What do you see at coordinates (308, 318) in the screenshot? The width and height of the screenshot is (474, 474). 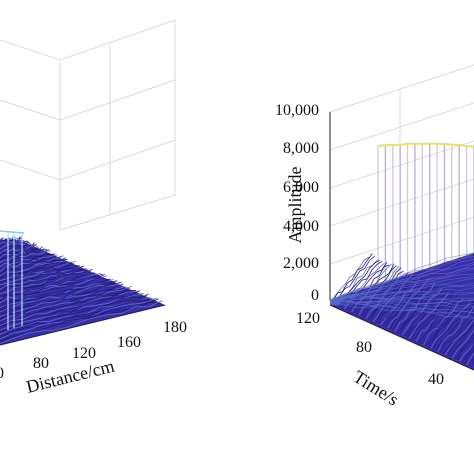 I see `right-x-tick-label: 120` at bounding box center [308, 318].